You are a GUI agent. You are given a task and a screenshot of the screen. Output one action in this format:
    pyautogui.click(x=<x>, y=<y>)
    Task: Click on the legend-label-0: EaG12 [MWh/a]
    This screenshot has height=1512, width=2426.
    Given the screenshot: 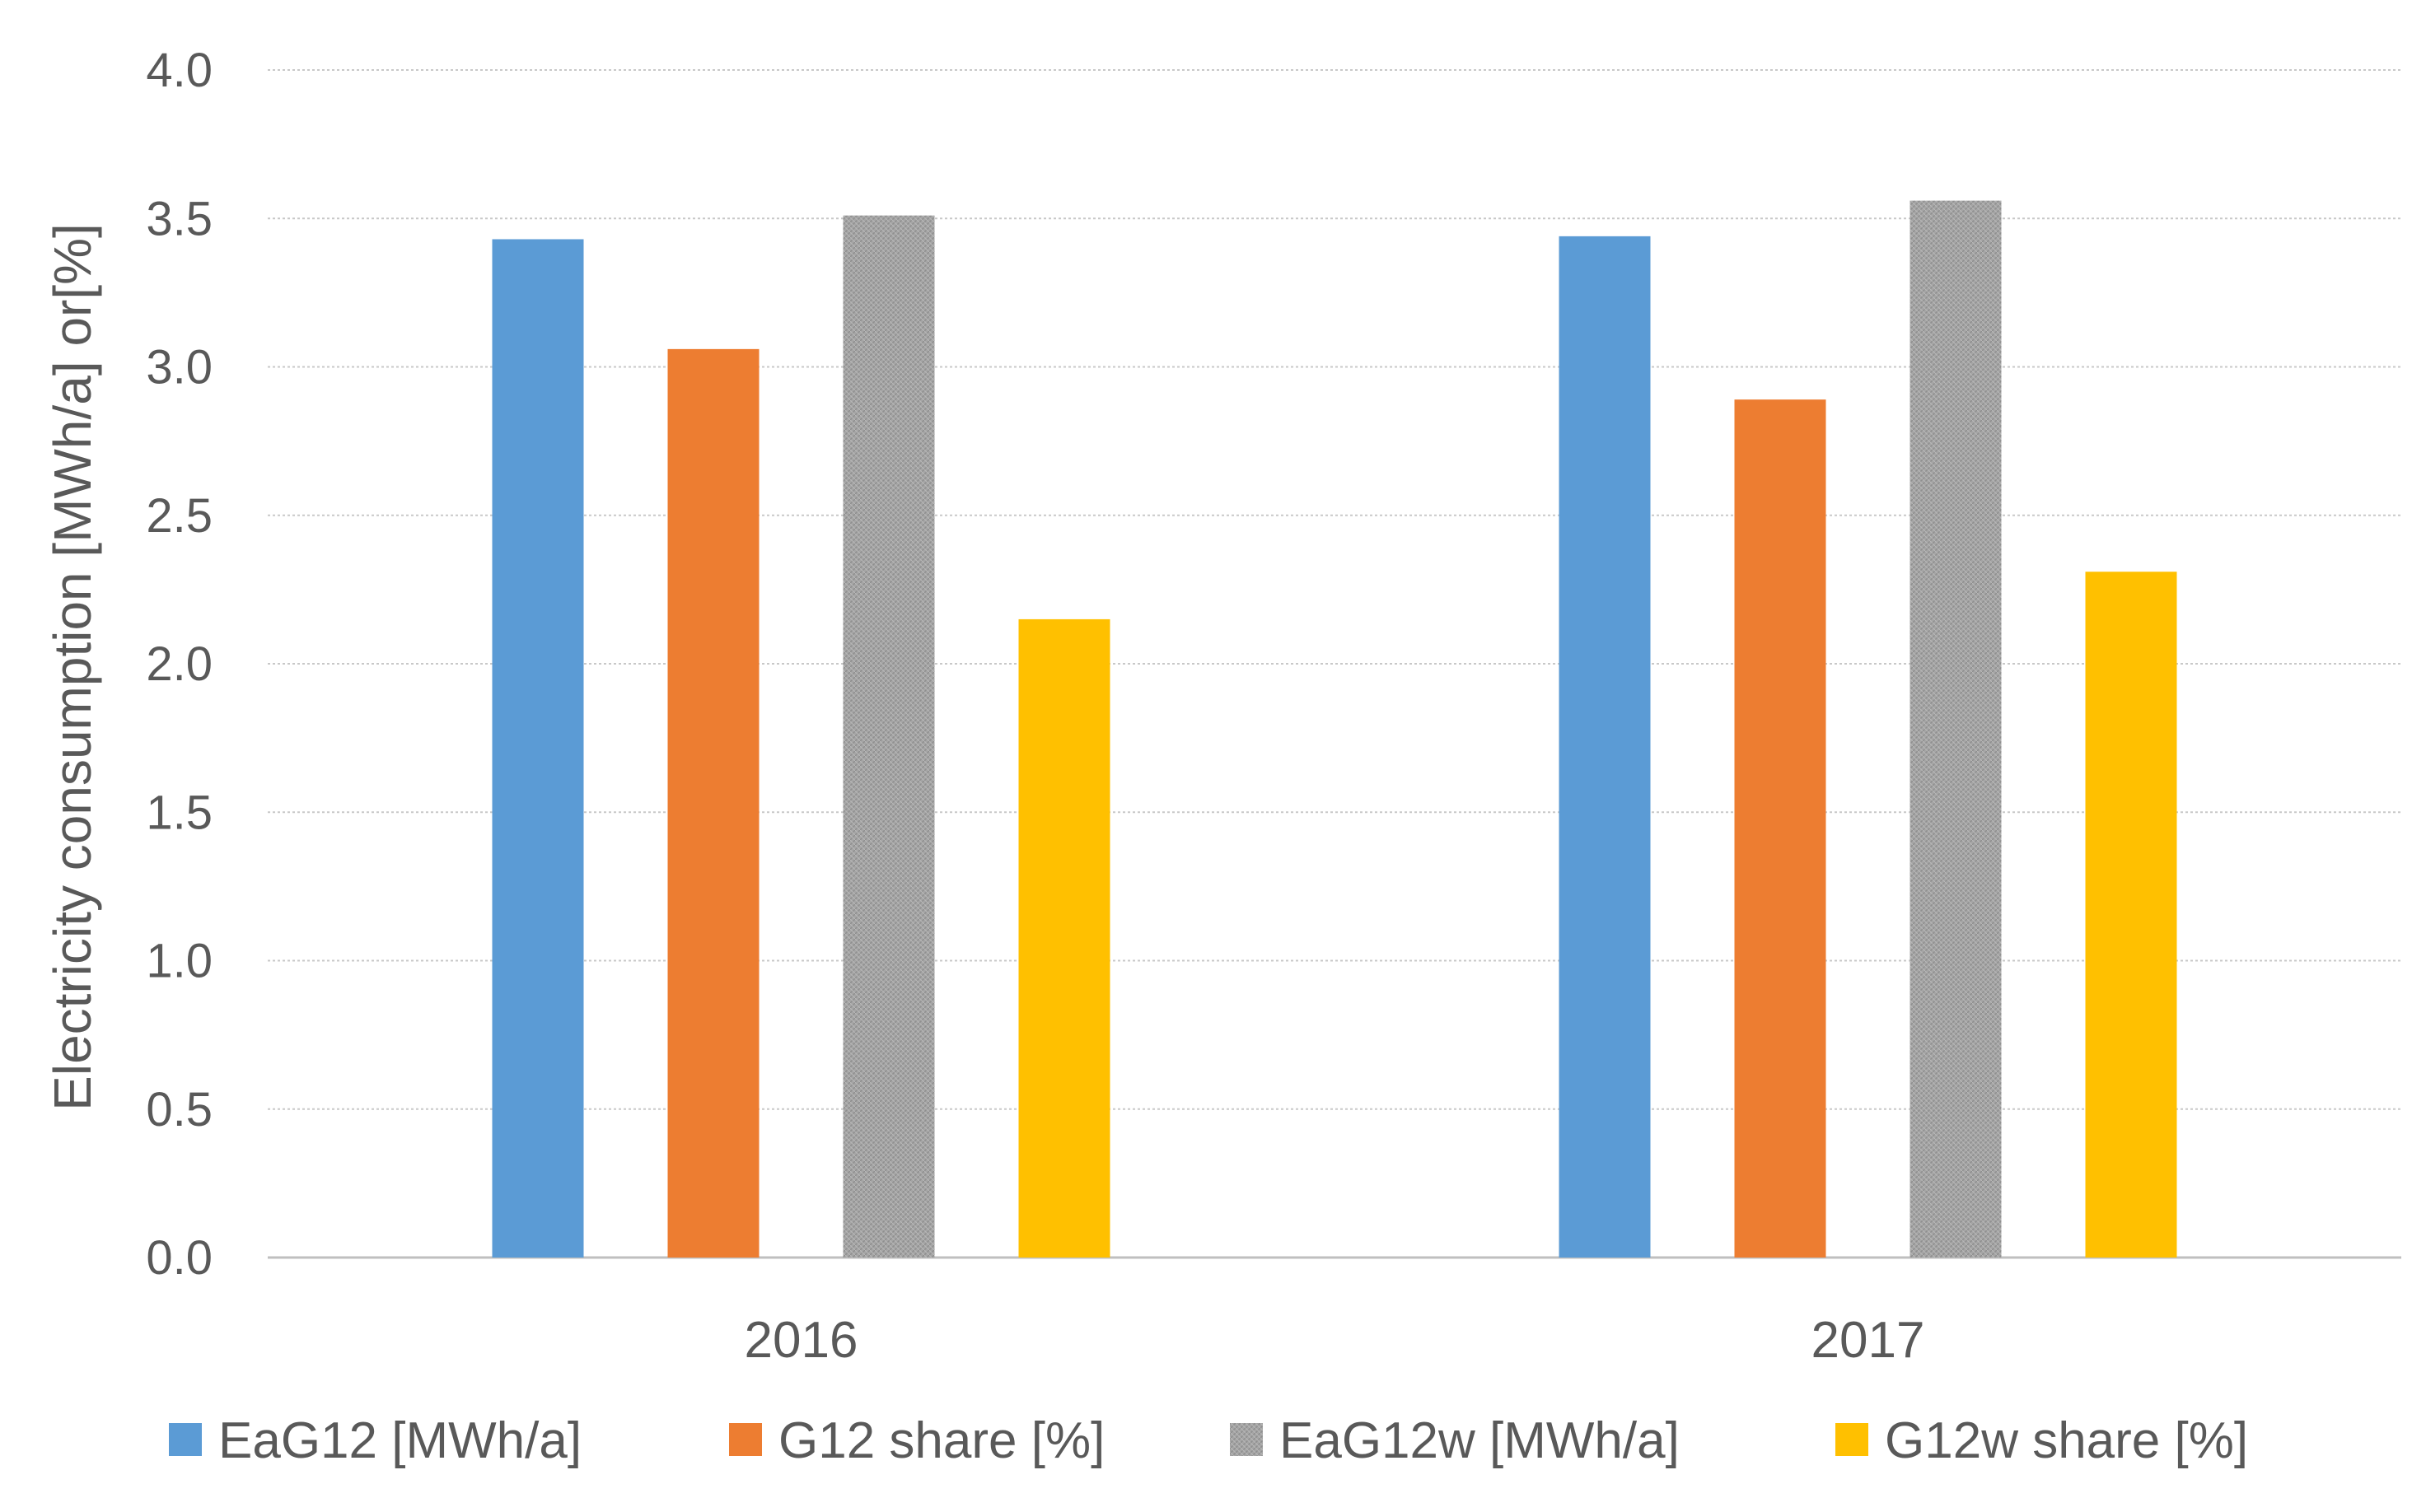 What is the action you would take?
    pyautogui.click(x=400, y=1440)
    